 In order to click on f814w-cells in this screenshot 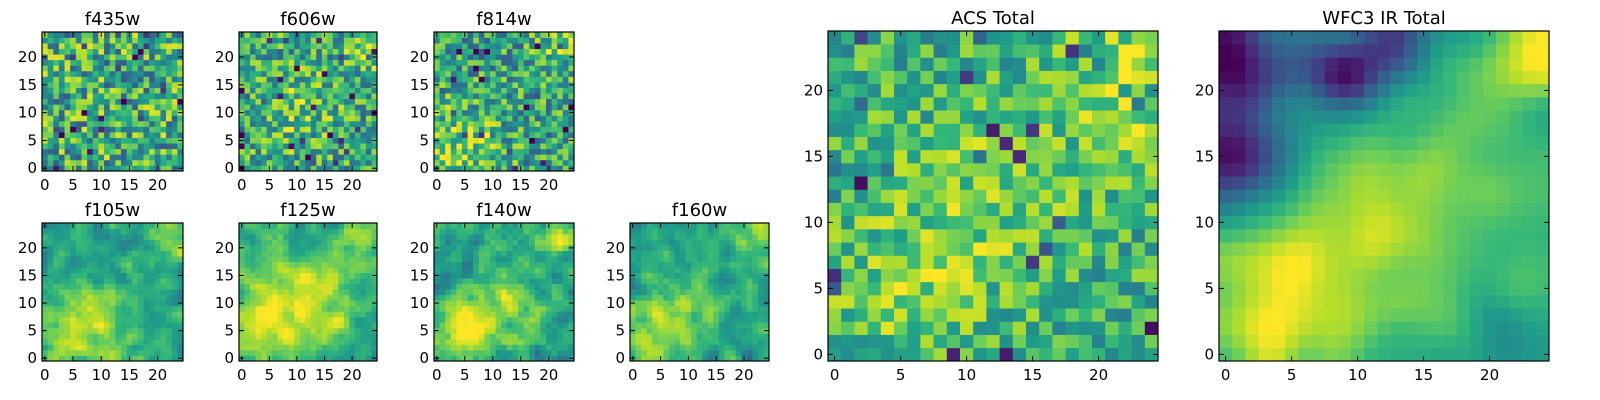, I will do `click(504, 102)`.